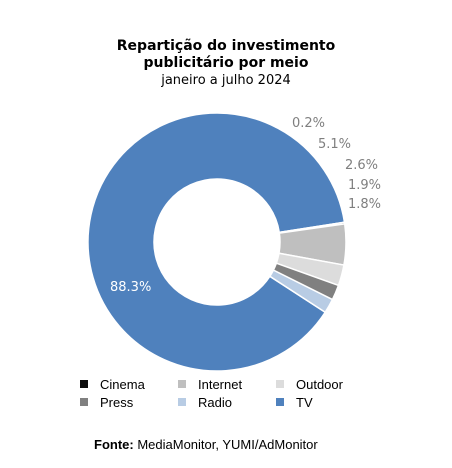 This screenshot has width=452, height=468. I want to click on legend-swatch-tv, so click(280, 402).